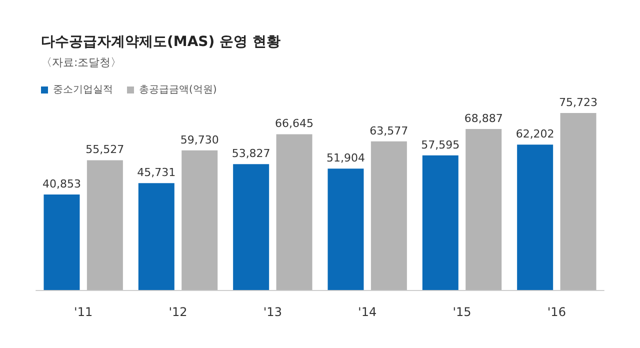 This screenshot has height=348, width=640. I want to click on x-tick-label: '14, so click(367, 312).